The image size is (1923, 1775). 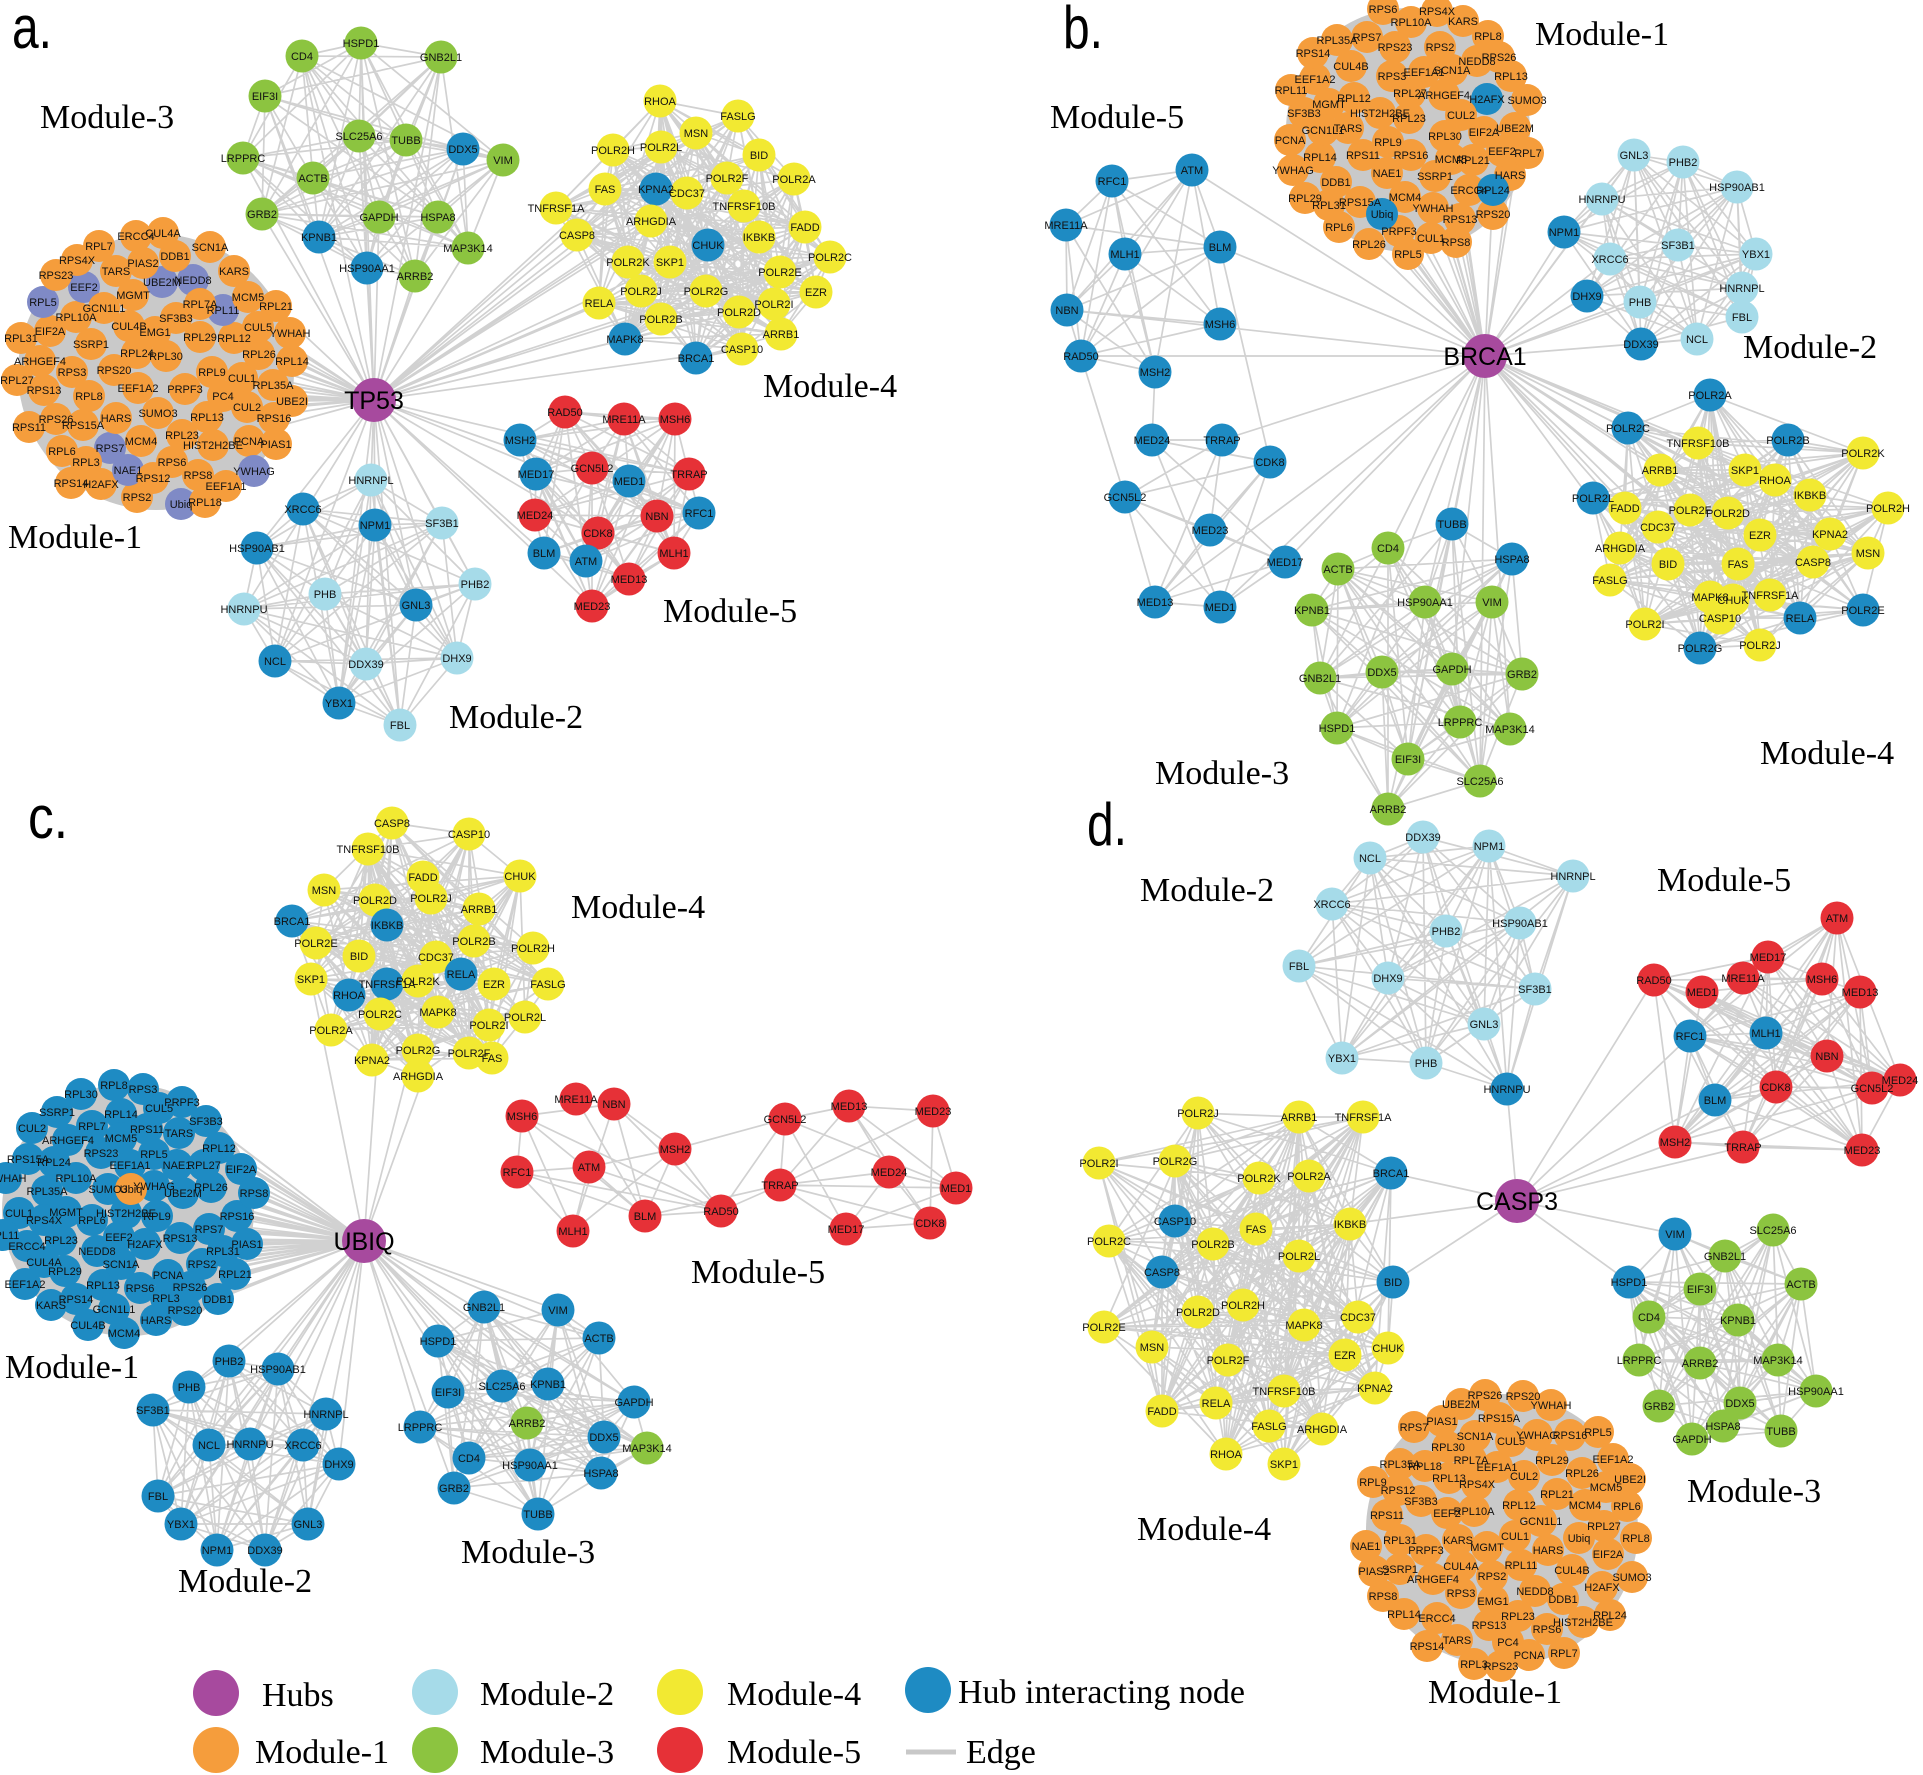 What do you see at coordinates (275, 445) in the screenshot?
I see `svg-text: PIAS1` at bounding box center [275, 445].